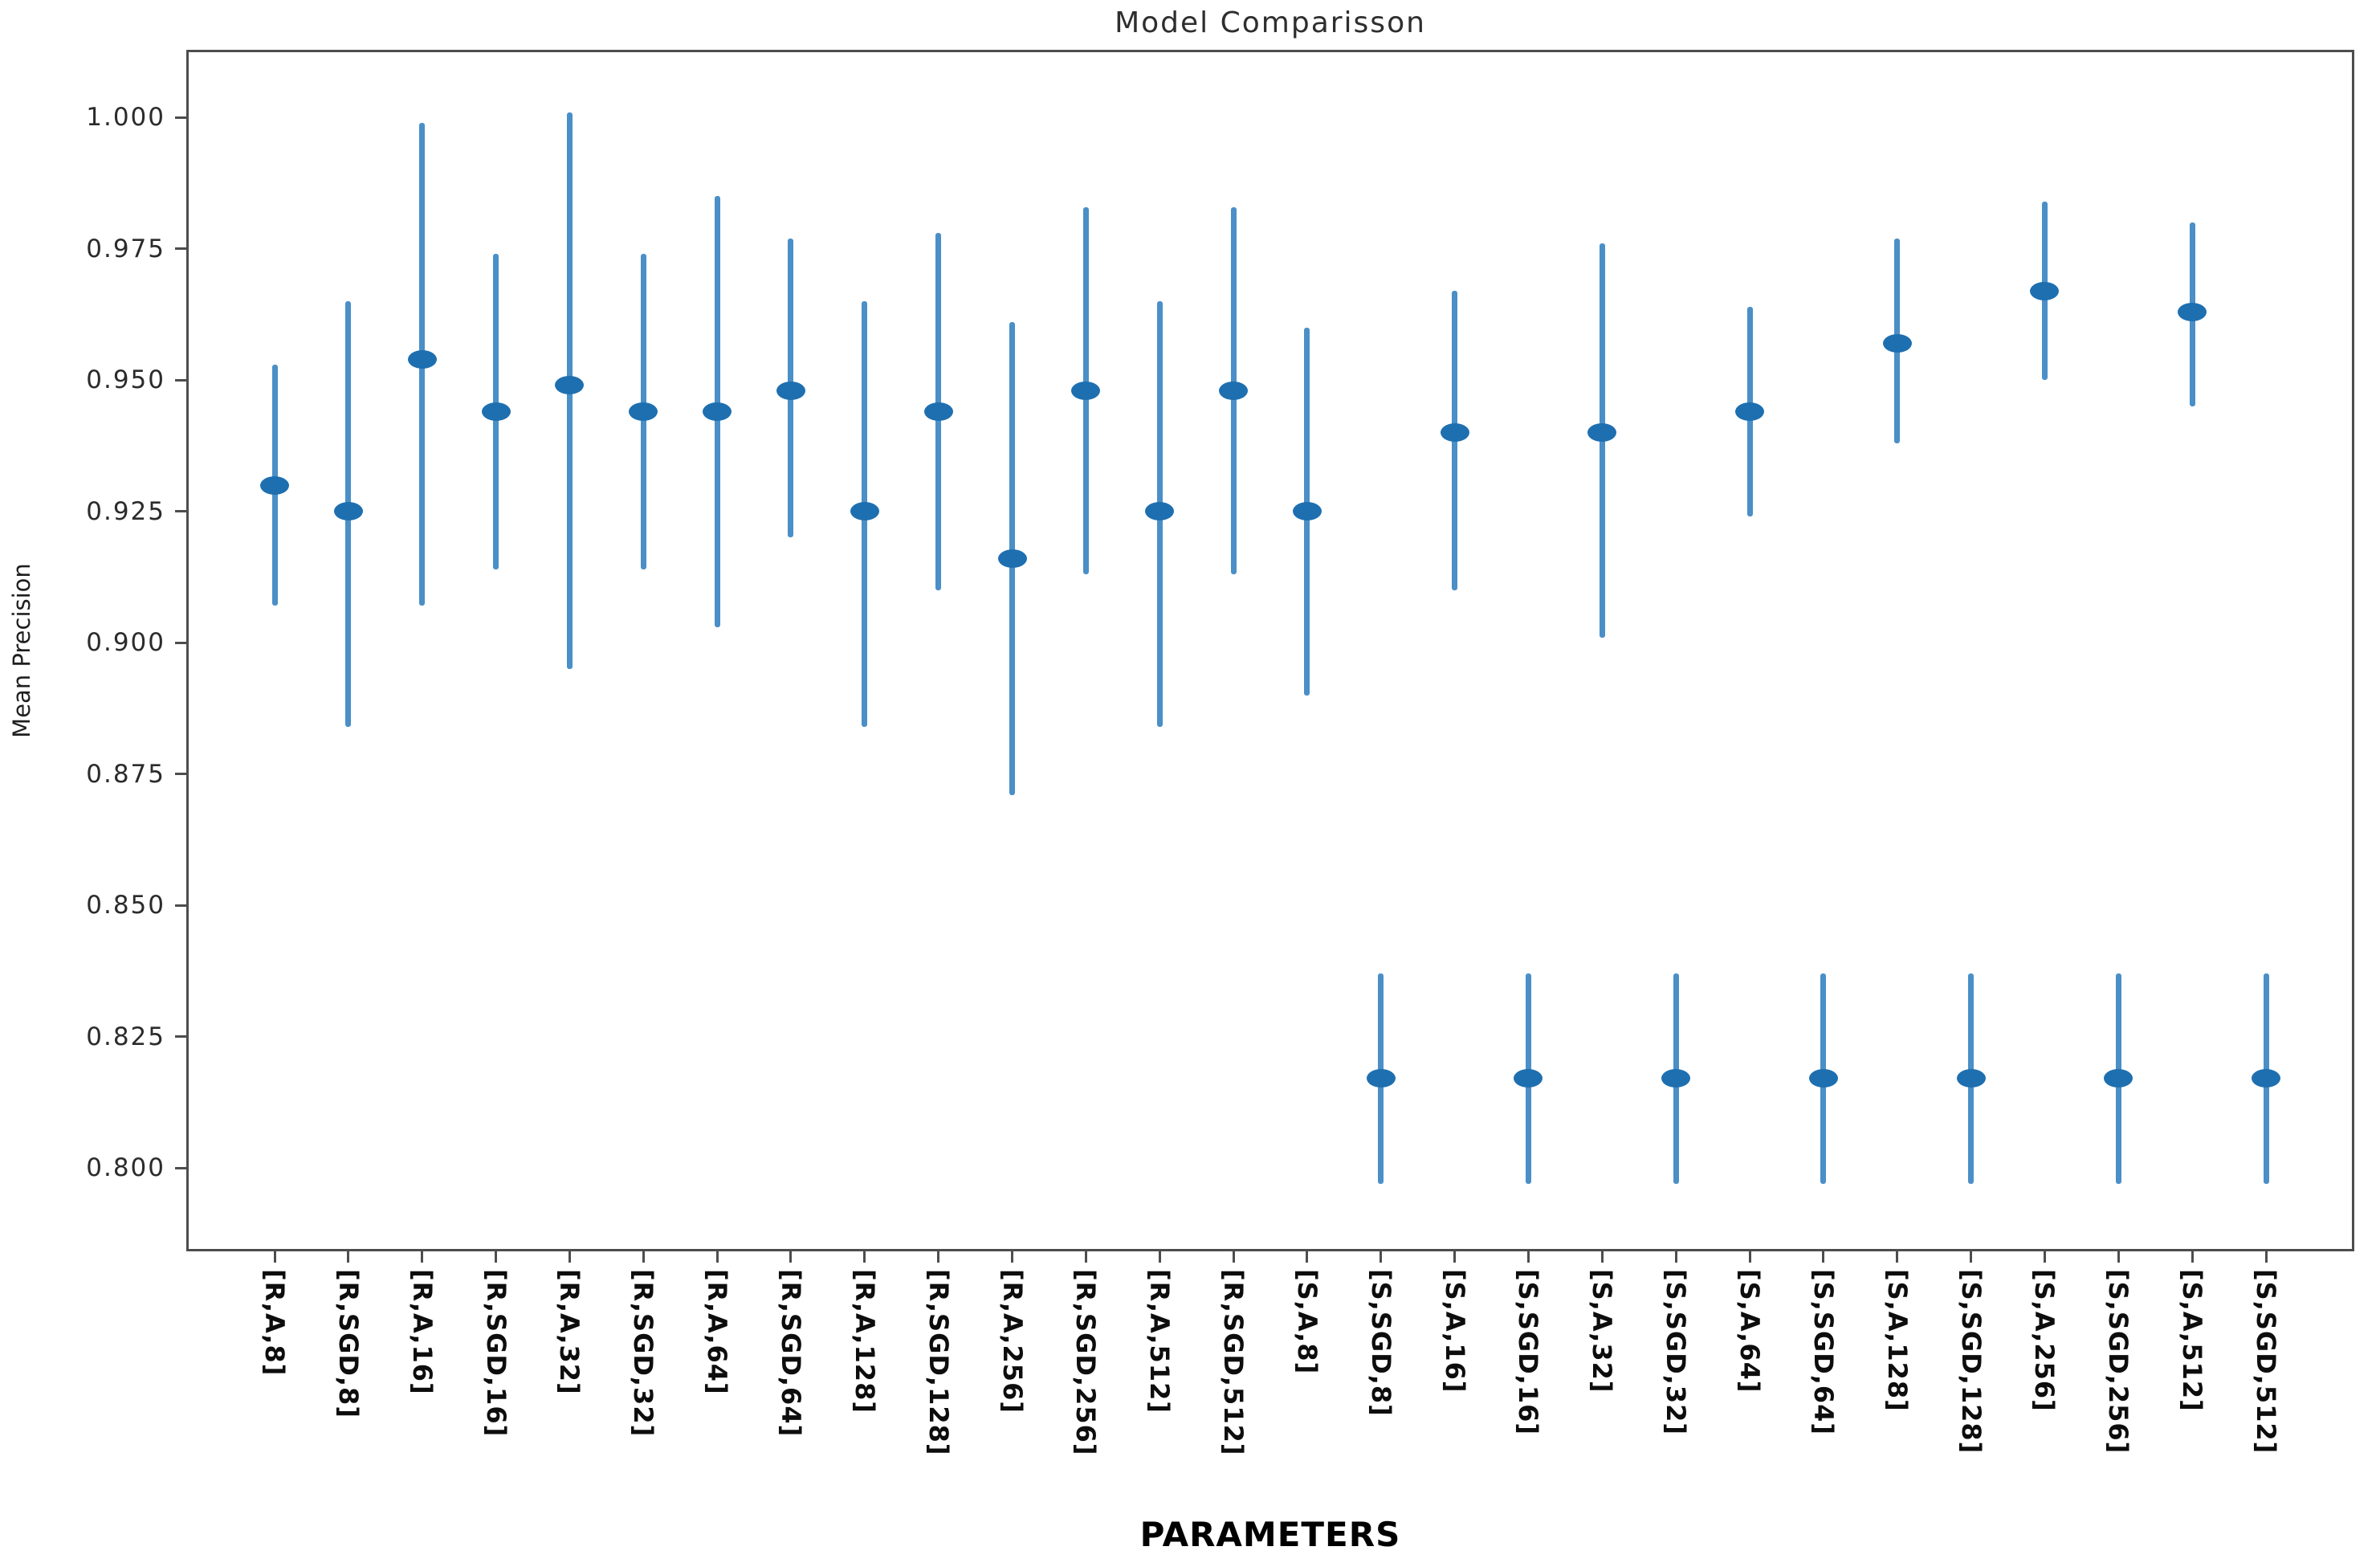 Image resolution: width=2380 pixels, height=1567 pixels. What do you see at coordinates (495, 1353) in the screenshot?
I see `x-tick-label: [R,SGD,16]` at bounding box center [495, 1353].